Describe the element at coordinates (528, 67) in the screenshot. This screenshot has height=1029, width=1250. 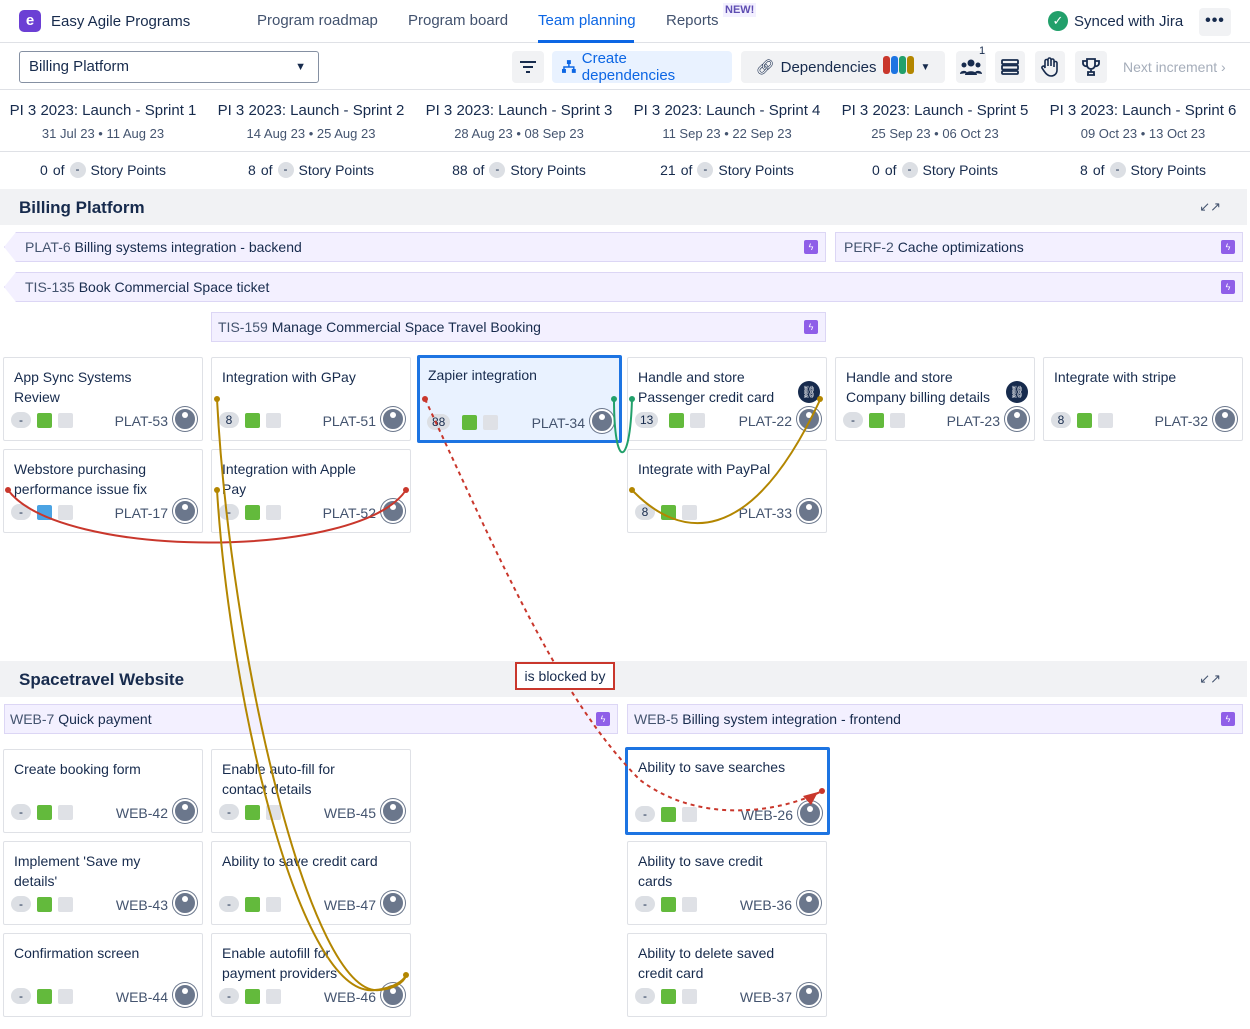
I see `filter-button` at that location.